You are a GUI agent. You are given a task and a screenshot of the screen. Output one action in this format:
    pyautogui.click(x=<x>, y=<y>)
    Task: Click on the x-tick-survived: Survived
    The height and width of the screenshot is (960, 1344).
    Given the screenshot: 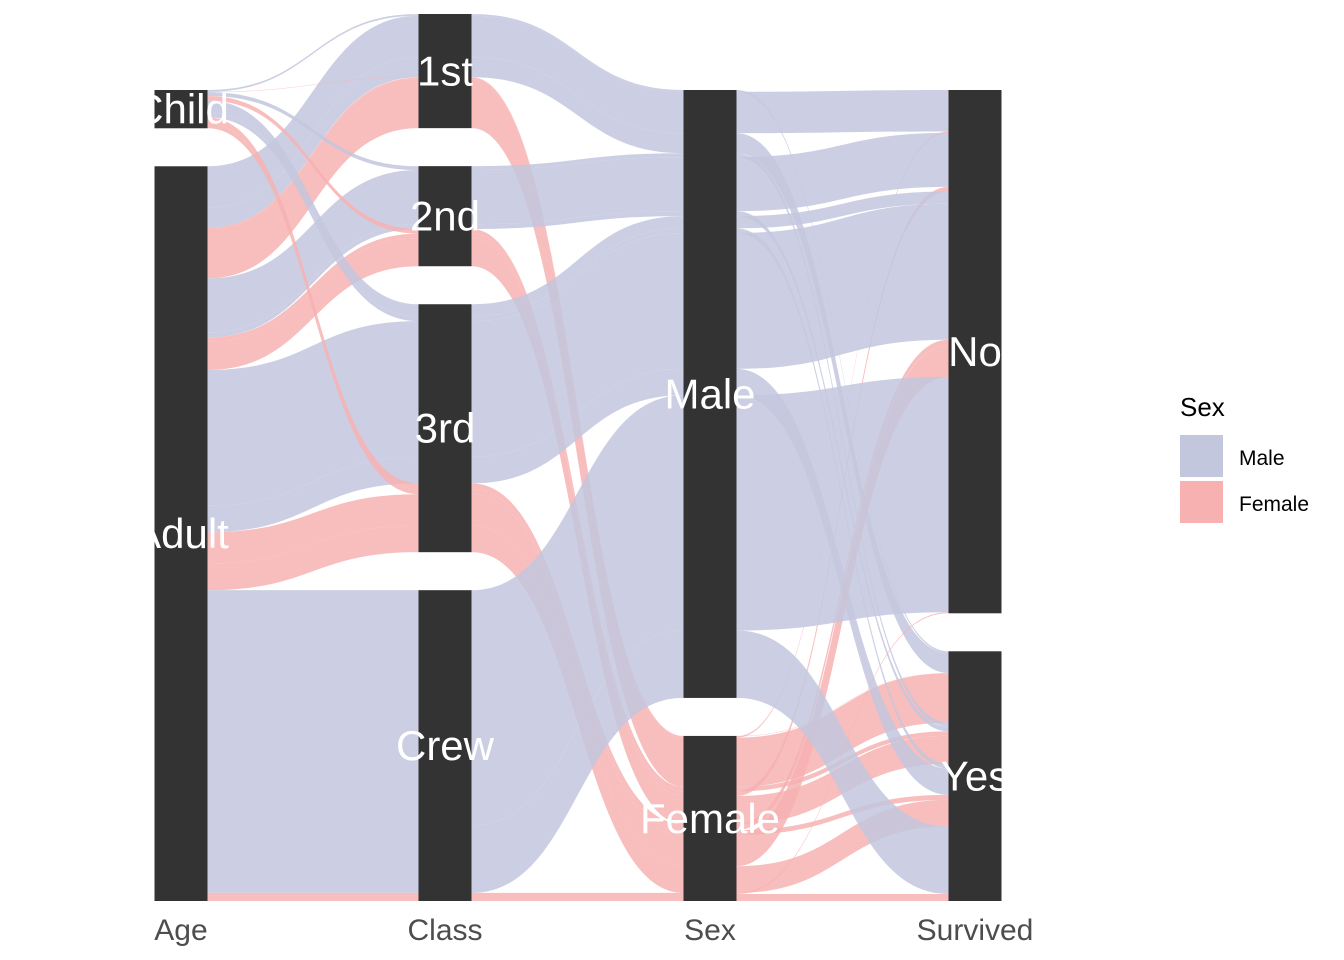 What is the action you would take?
    pyautogui.click(x=975, y=930)
    